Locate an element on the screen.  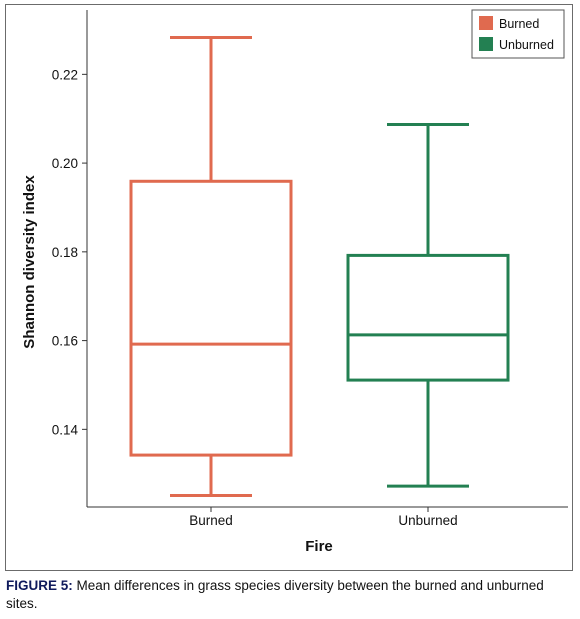
legend-swatch-unburned is located at coordinates (486, 44).